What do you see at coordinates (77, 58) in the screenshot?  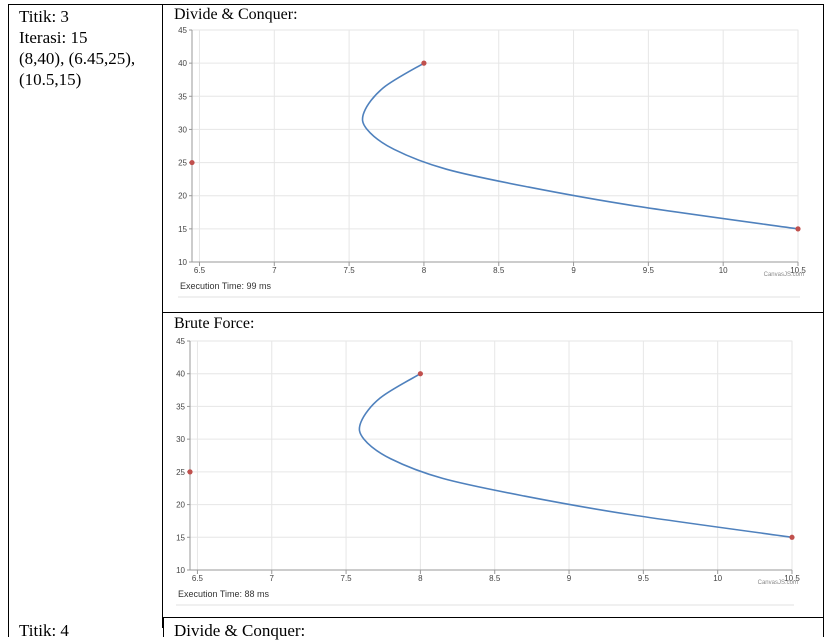 I see `points-line-1: (8,40), (6.45,25),` at bounding box center [77, 58].